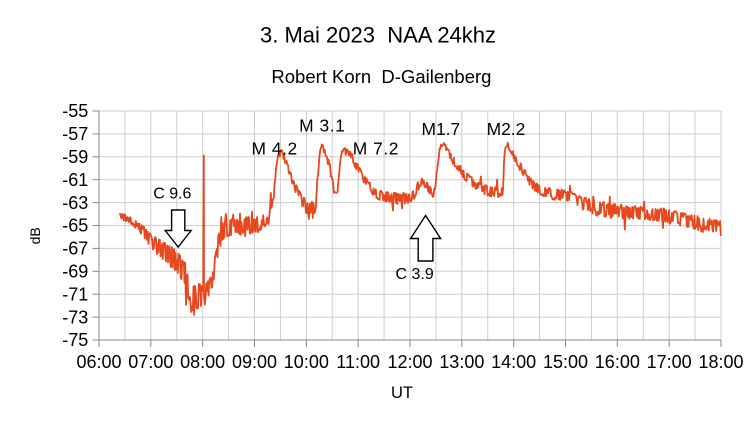  Describe the element at coordinates (172, 194) in the screenshot. I see `svg-text: C 9.6` at that location.